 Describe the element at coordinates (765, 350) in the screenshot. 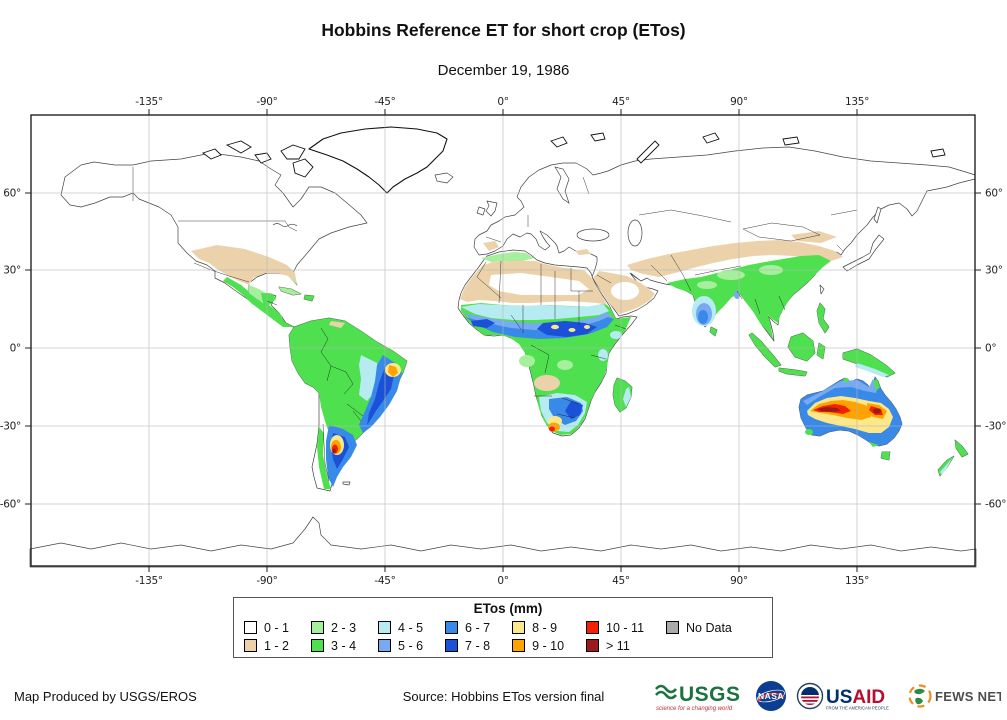

I see `region-sumatra-green` at that location.